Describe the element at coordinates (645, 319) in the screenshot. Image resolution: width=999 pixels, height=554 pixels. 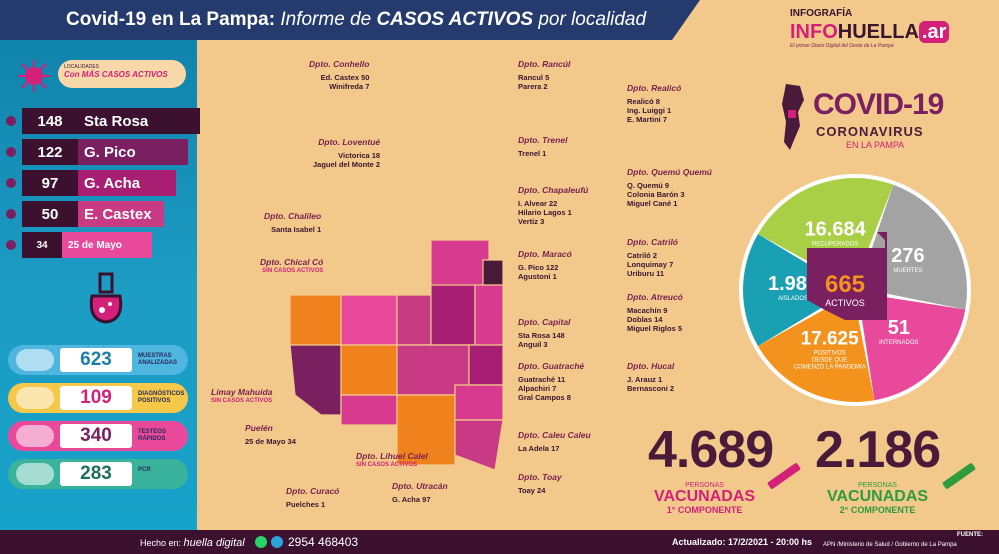
I see `department-city: Doblas 14` at that location.